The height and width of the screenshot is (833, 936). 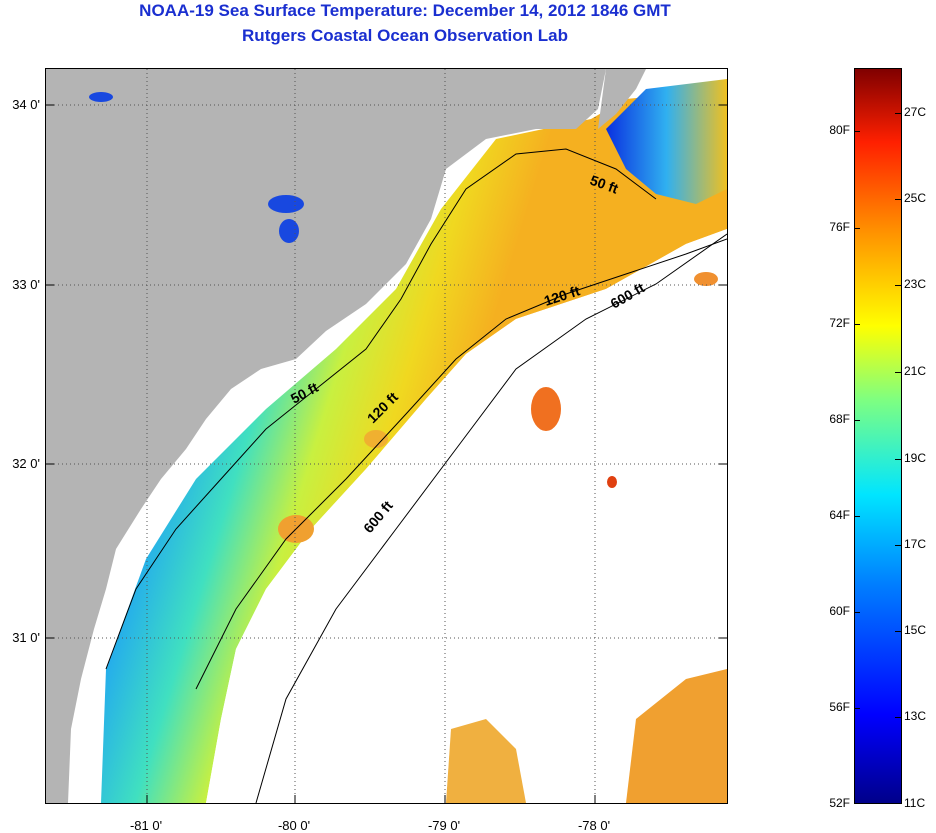 I want to click on temperature-colorbar, so click(x=878, y=436).